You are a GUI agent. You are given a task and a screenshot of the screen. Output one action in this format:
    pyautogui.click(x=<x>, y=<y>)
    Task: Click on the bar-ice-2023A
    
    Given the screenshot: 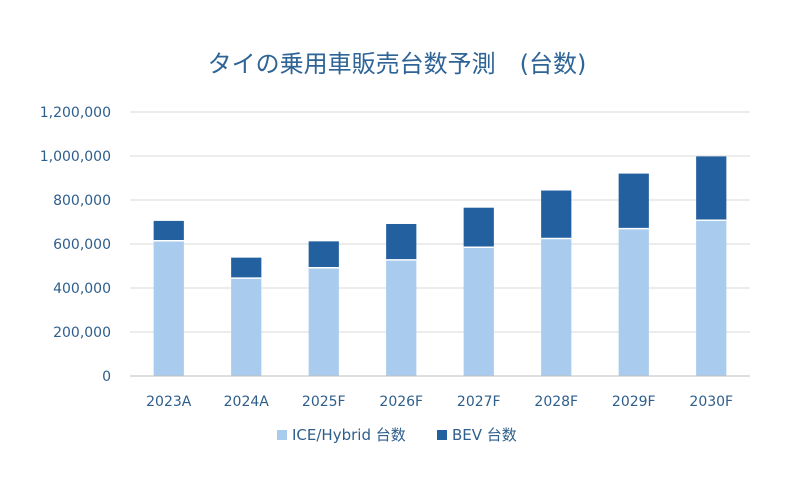 What is the action you would take?
    pyautogui.click(x=168, y=308)
    